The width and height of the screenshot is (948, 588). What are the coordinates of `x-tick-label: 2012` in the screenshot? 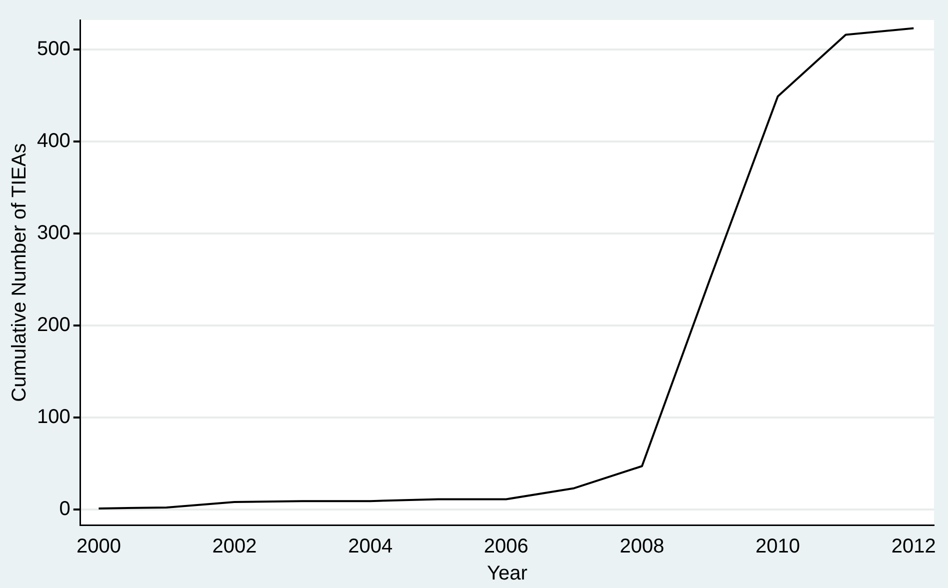 It's located at (913, 547).